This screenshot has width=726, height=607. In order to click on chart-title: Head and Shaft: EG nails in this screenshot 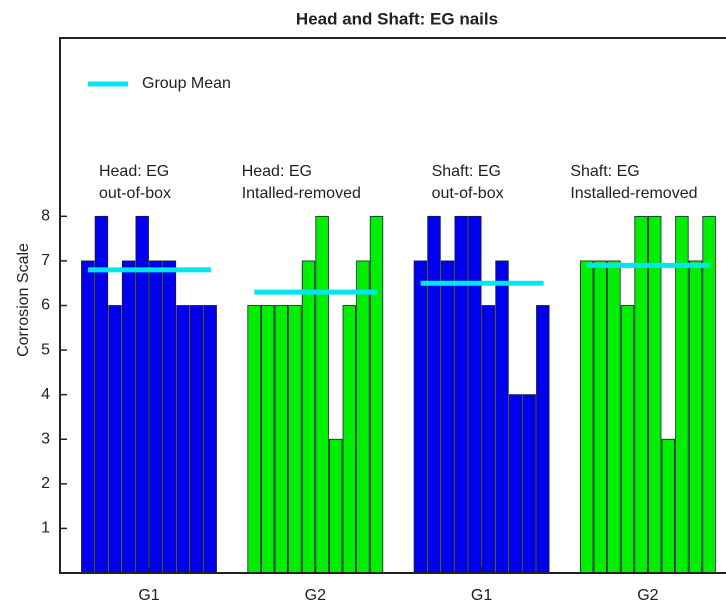, I will do `click(397, 18)`.